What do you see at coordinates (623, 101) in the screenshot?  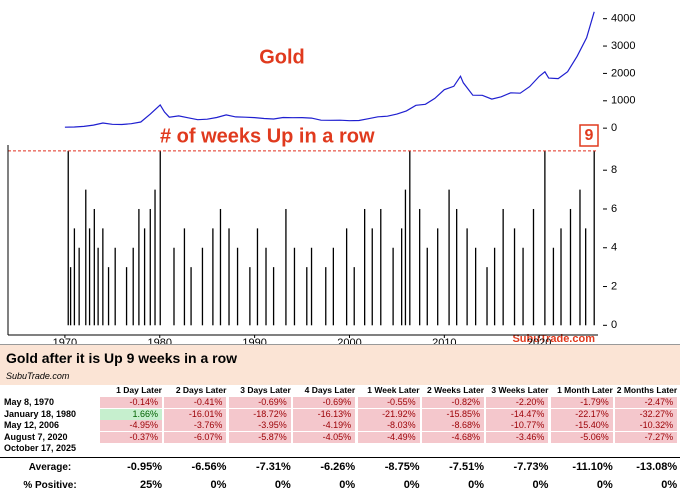 I see `y-tick-label: 1000` at bounding box center [623, 101].